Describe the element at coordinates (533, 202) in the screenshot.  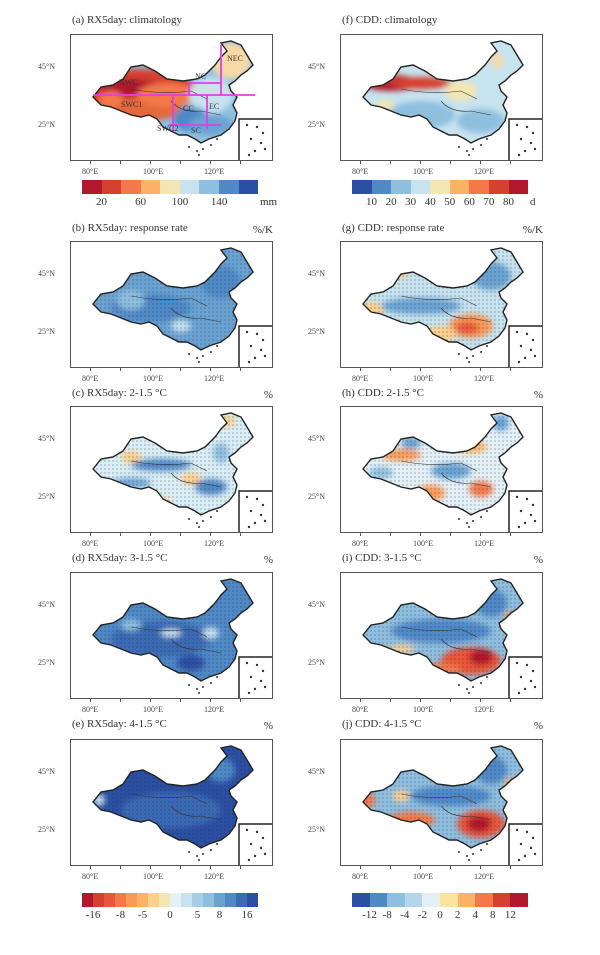
I see `colorbar-unit: d` at that location.